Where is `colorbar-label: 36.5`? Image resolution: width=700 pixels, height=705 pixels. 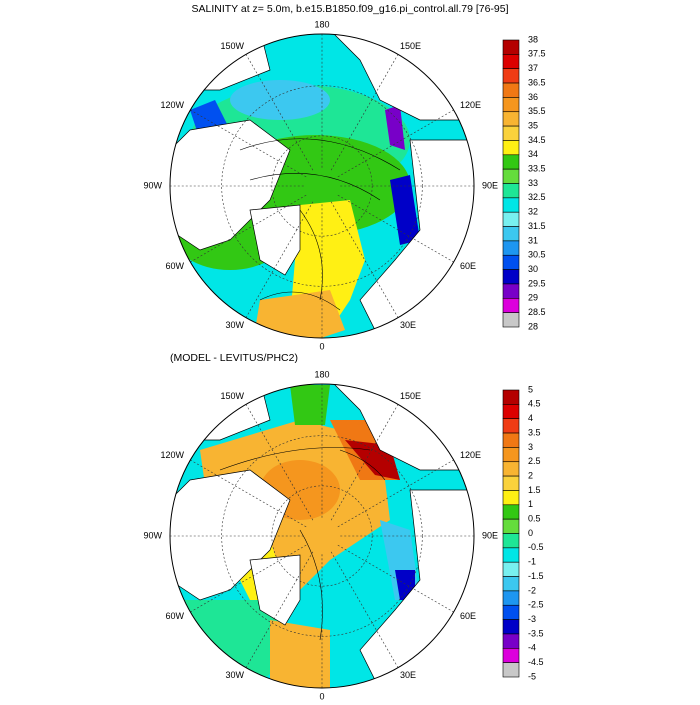
colorbar-label: 36.5 is located at coordinates (537, 82).